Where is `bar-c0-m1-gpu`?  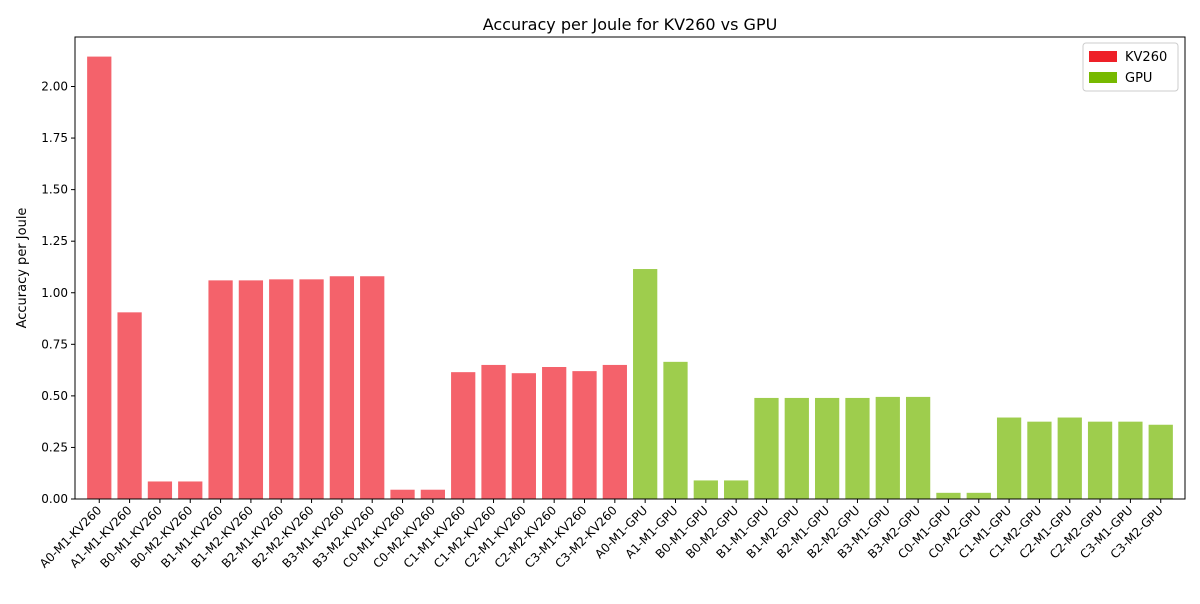
bar-c0-m1-gpu is located at coordinates (948, 495).